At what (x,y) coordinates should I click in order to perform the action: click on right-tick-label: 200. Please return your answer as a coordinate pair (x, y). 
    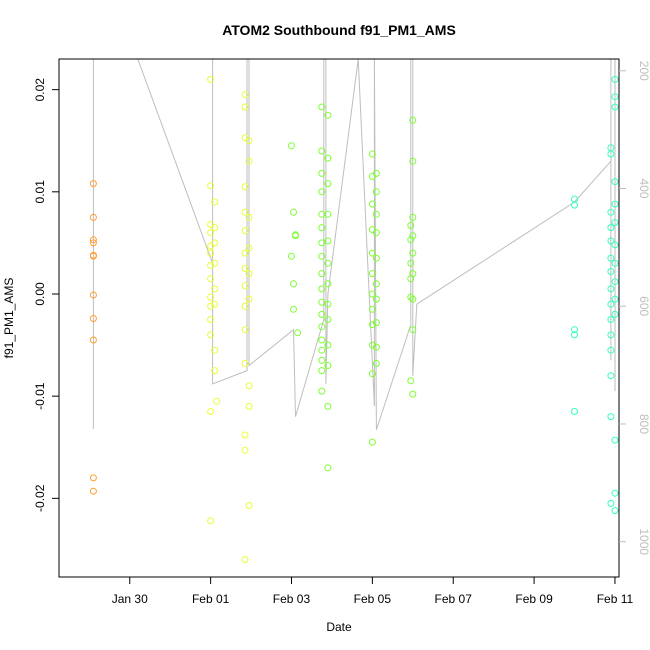
    Looking at the image, I should click on (643, 71).